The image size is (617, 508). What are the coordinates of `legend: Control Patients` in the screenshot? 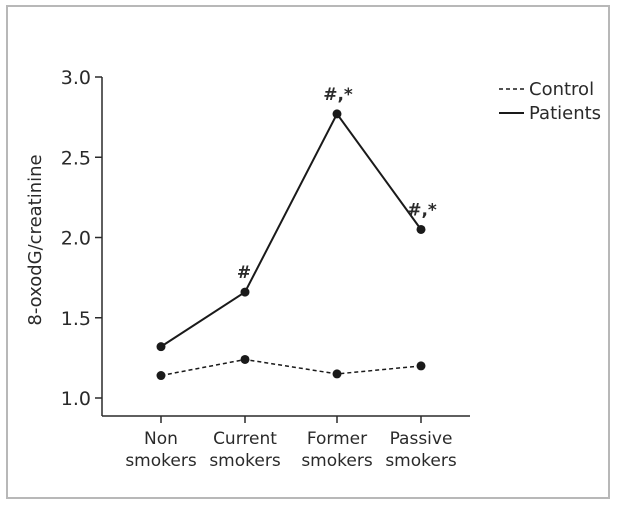 It's located at (550, 101).